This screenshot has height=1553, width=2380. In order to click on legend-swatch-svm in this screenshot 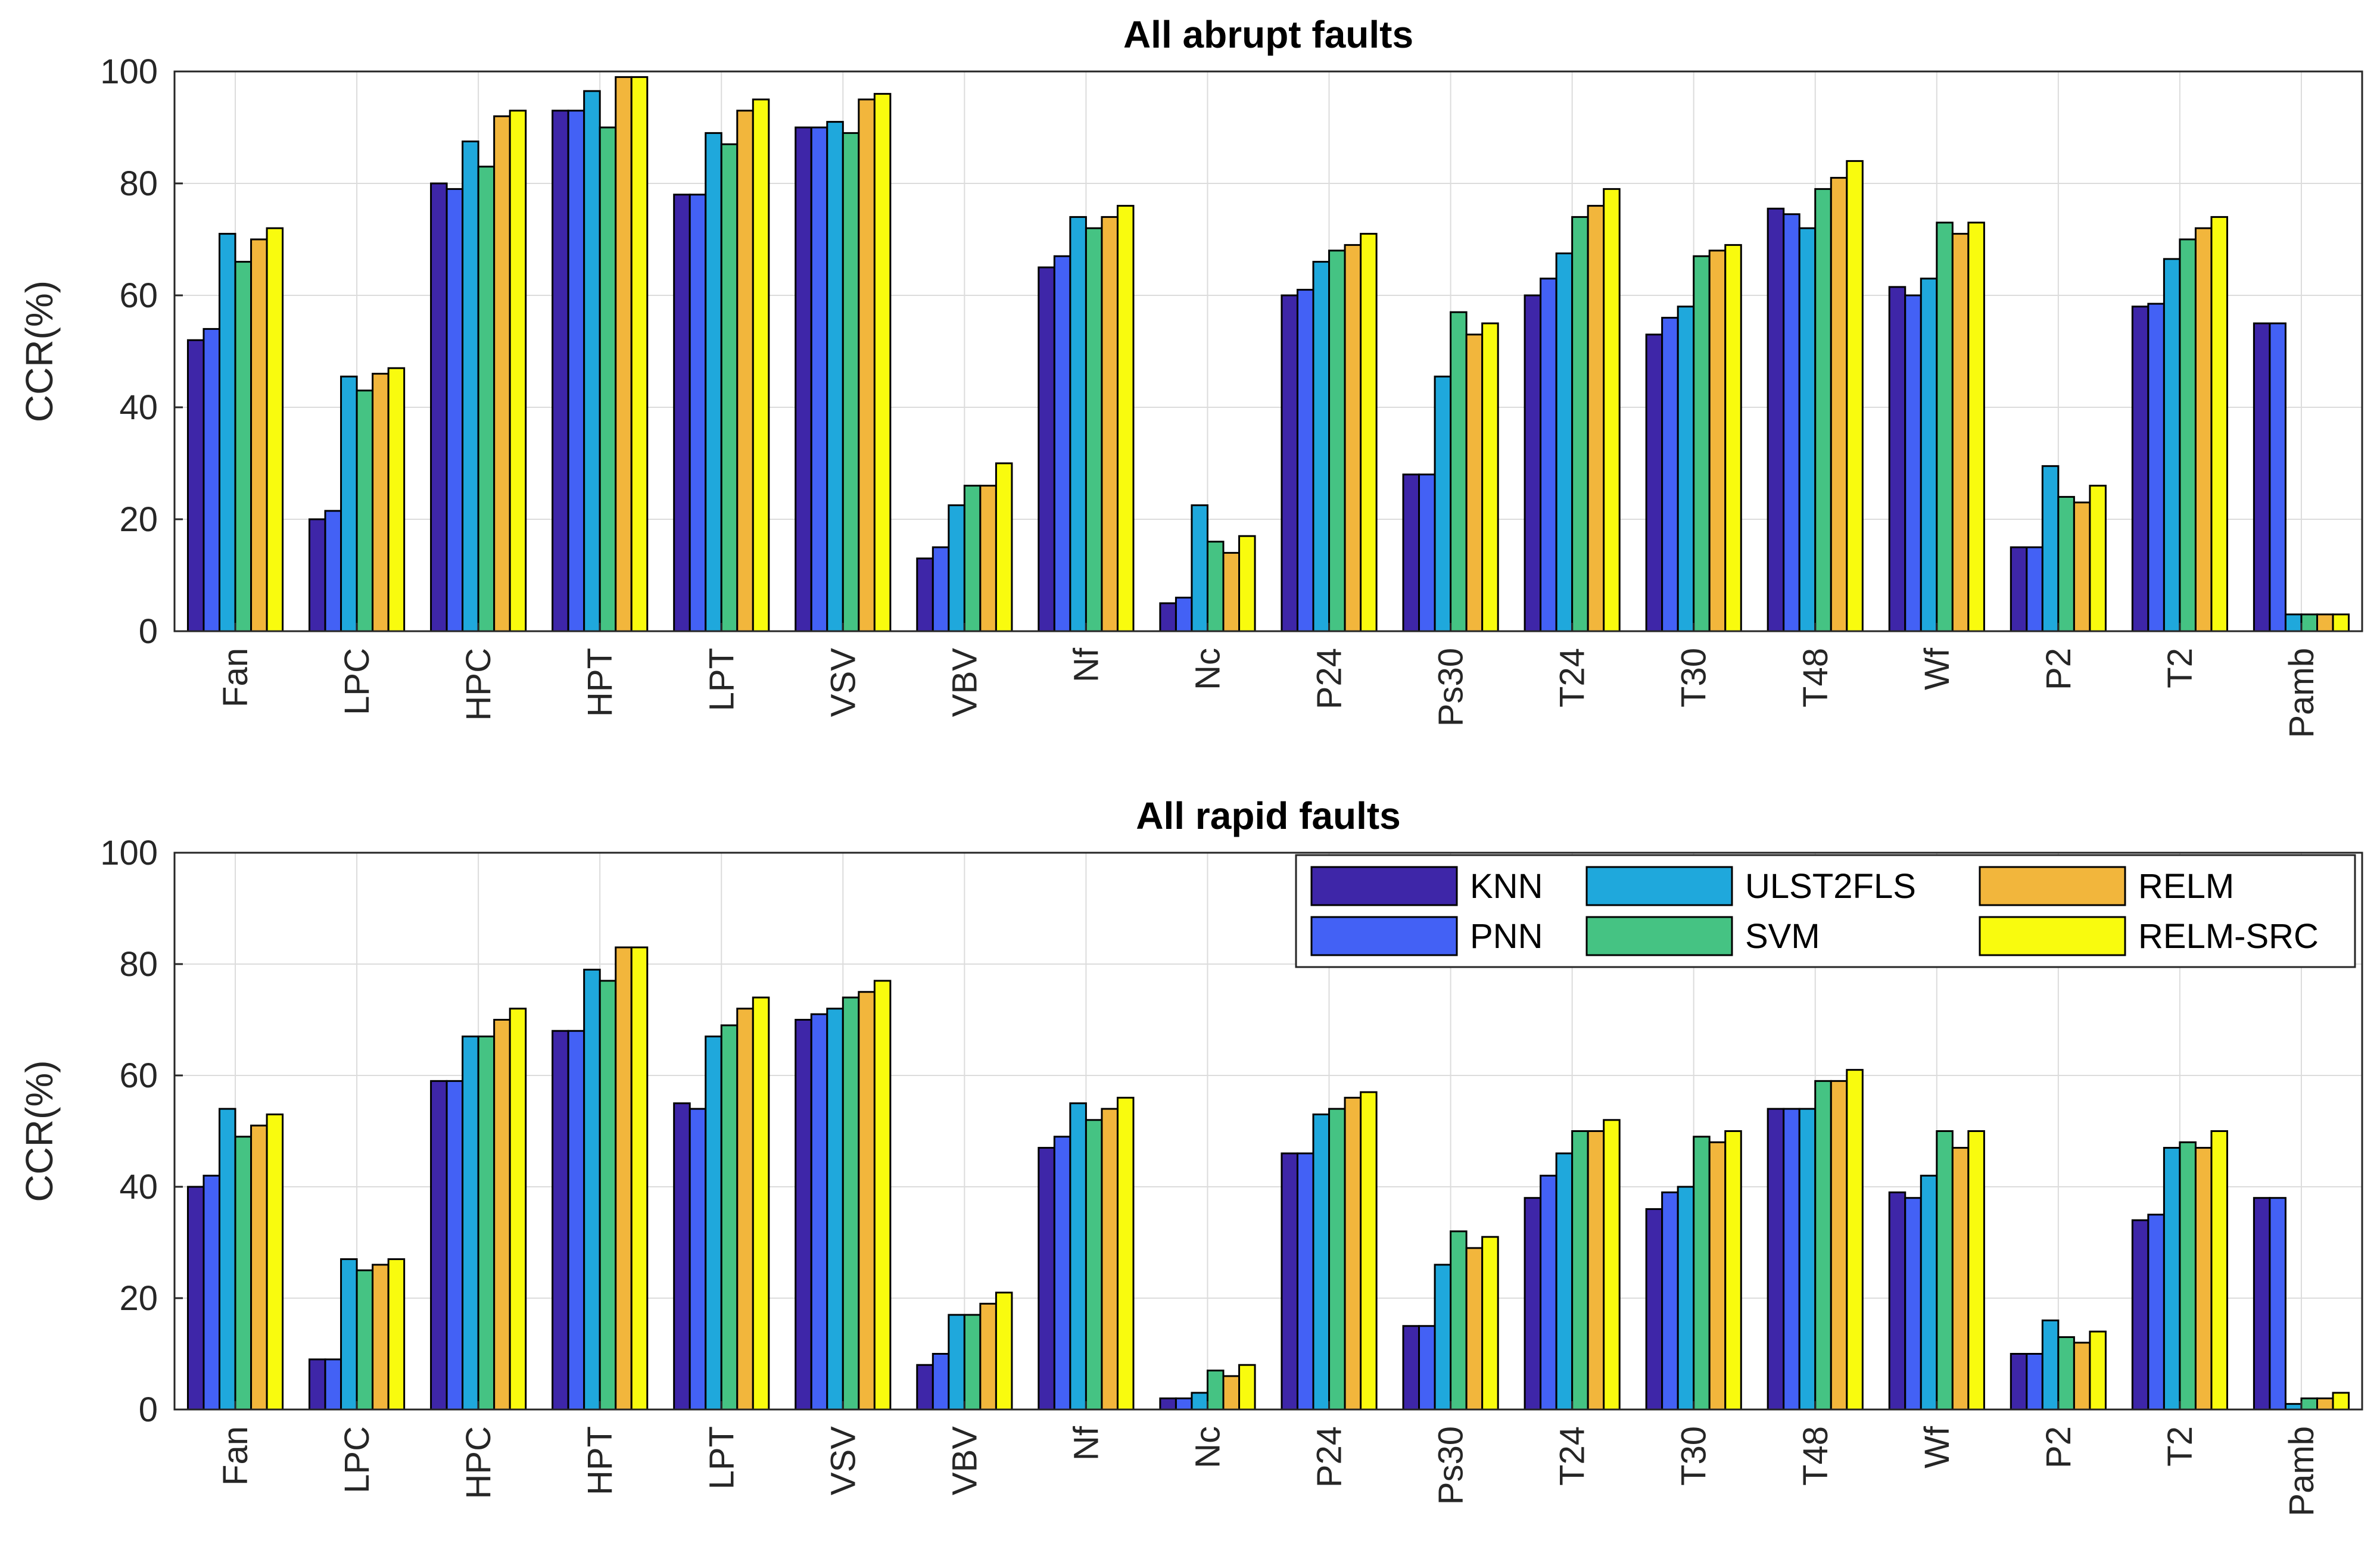, I will do `click(1659, 936)`.